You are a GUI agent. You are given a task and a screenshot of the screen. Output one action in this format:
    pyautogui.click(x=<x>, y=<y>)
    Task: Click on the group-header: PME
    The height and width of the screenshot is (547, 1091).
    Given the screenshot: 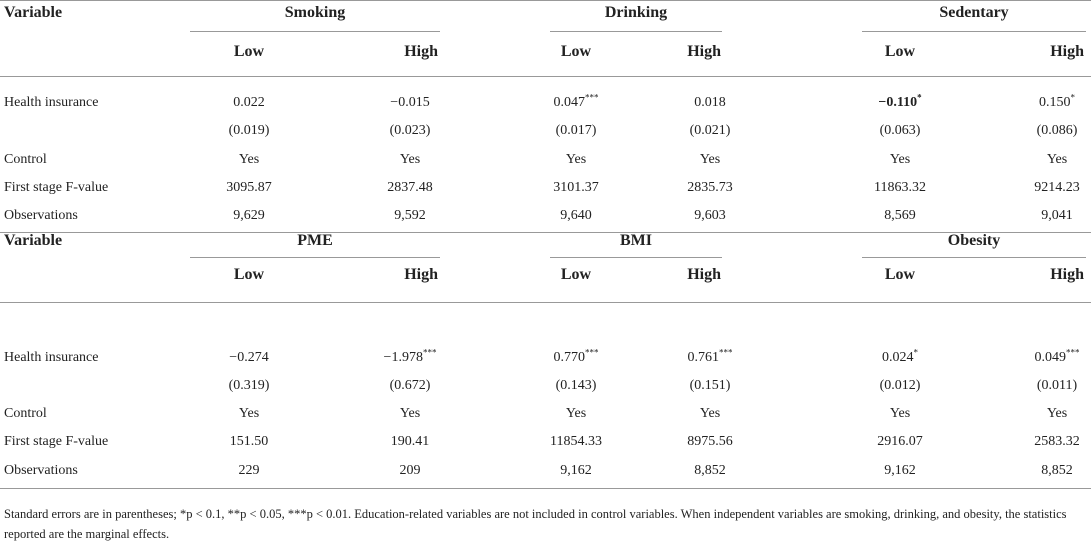 What is the action you would take?
    pyautogui.click(x=315, y=240)
    